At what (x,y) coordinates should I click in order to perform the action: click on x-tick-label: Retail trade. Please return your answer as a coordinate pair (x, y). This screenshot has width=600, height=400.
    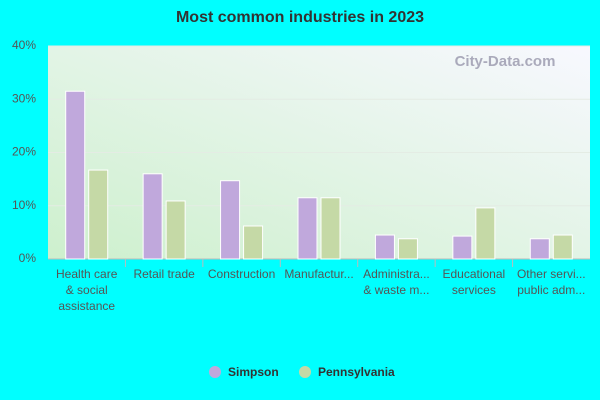
    Looking at the image, I should click on (164, 274).